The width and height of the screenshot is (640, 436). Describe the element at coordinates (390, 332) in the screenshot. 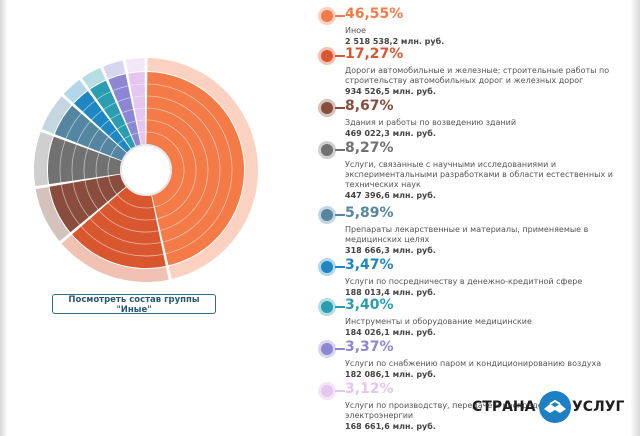

I see `legend-amount: 184 026,1 млн. руб.` at that location.